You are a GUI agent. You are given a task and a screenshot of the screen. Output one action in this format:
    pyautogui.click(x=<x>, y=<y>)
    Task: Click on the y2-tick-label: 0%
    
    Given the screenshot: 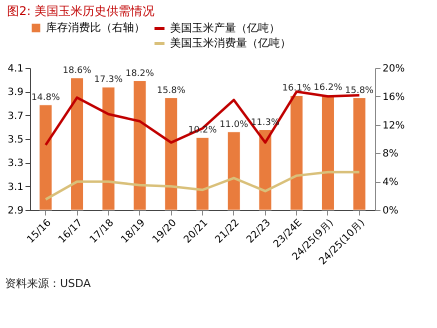 What is the action you would take?
    pyautogui.click(x=390, y=211)
    